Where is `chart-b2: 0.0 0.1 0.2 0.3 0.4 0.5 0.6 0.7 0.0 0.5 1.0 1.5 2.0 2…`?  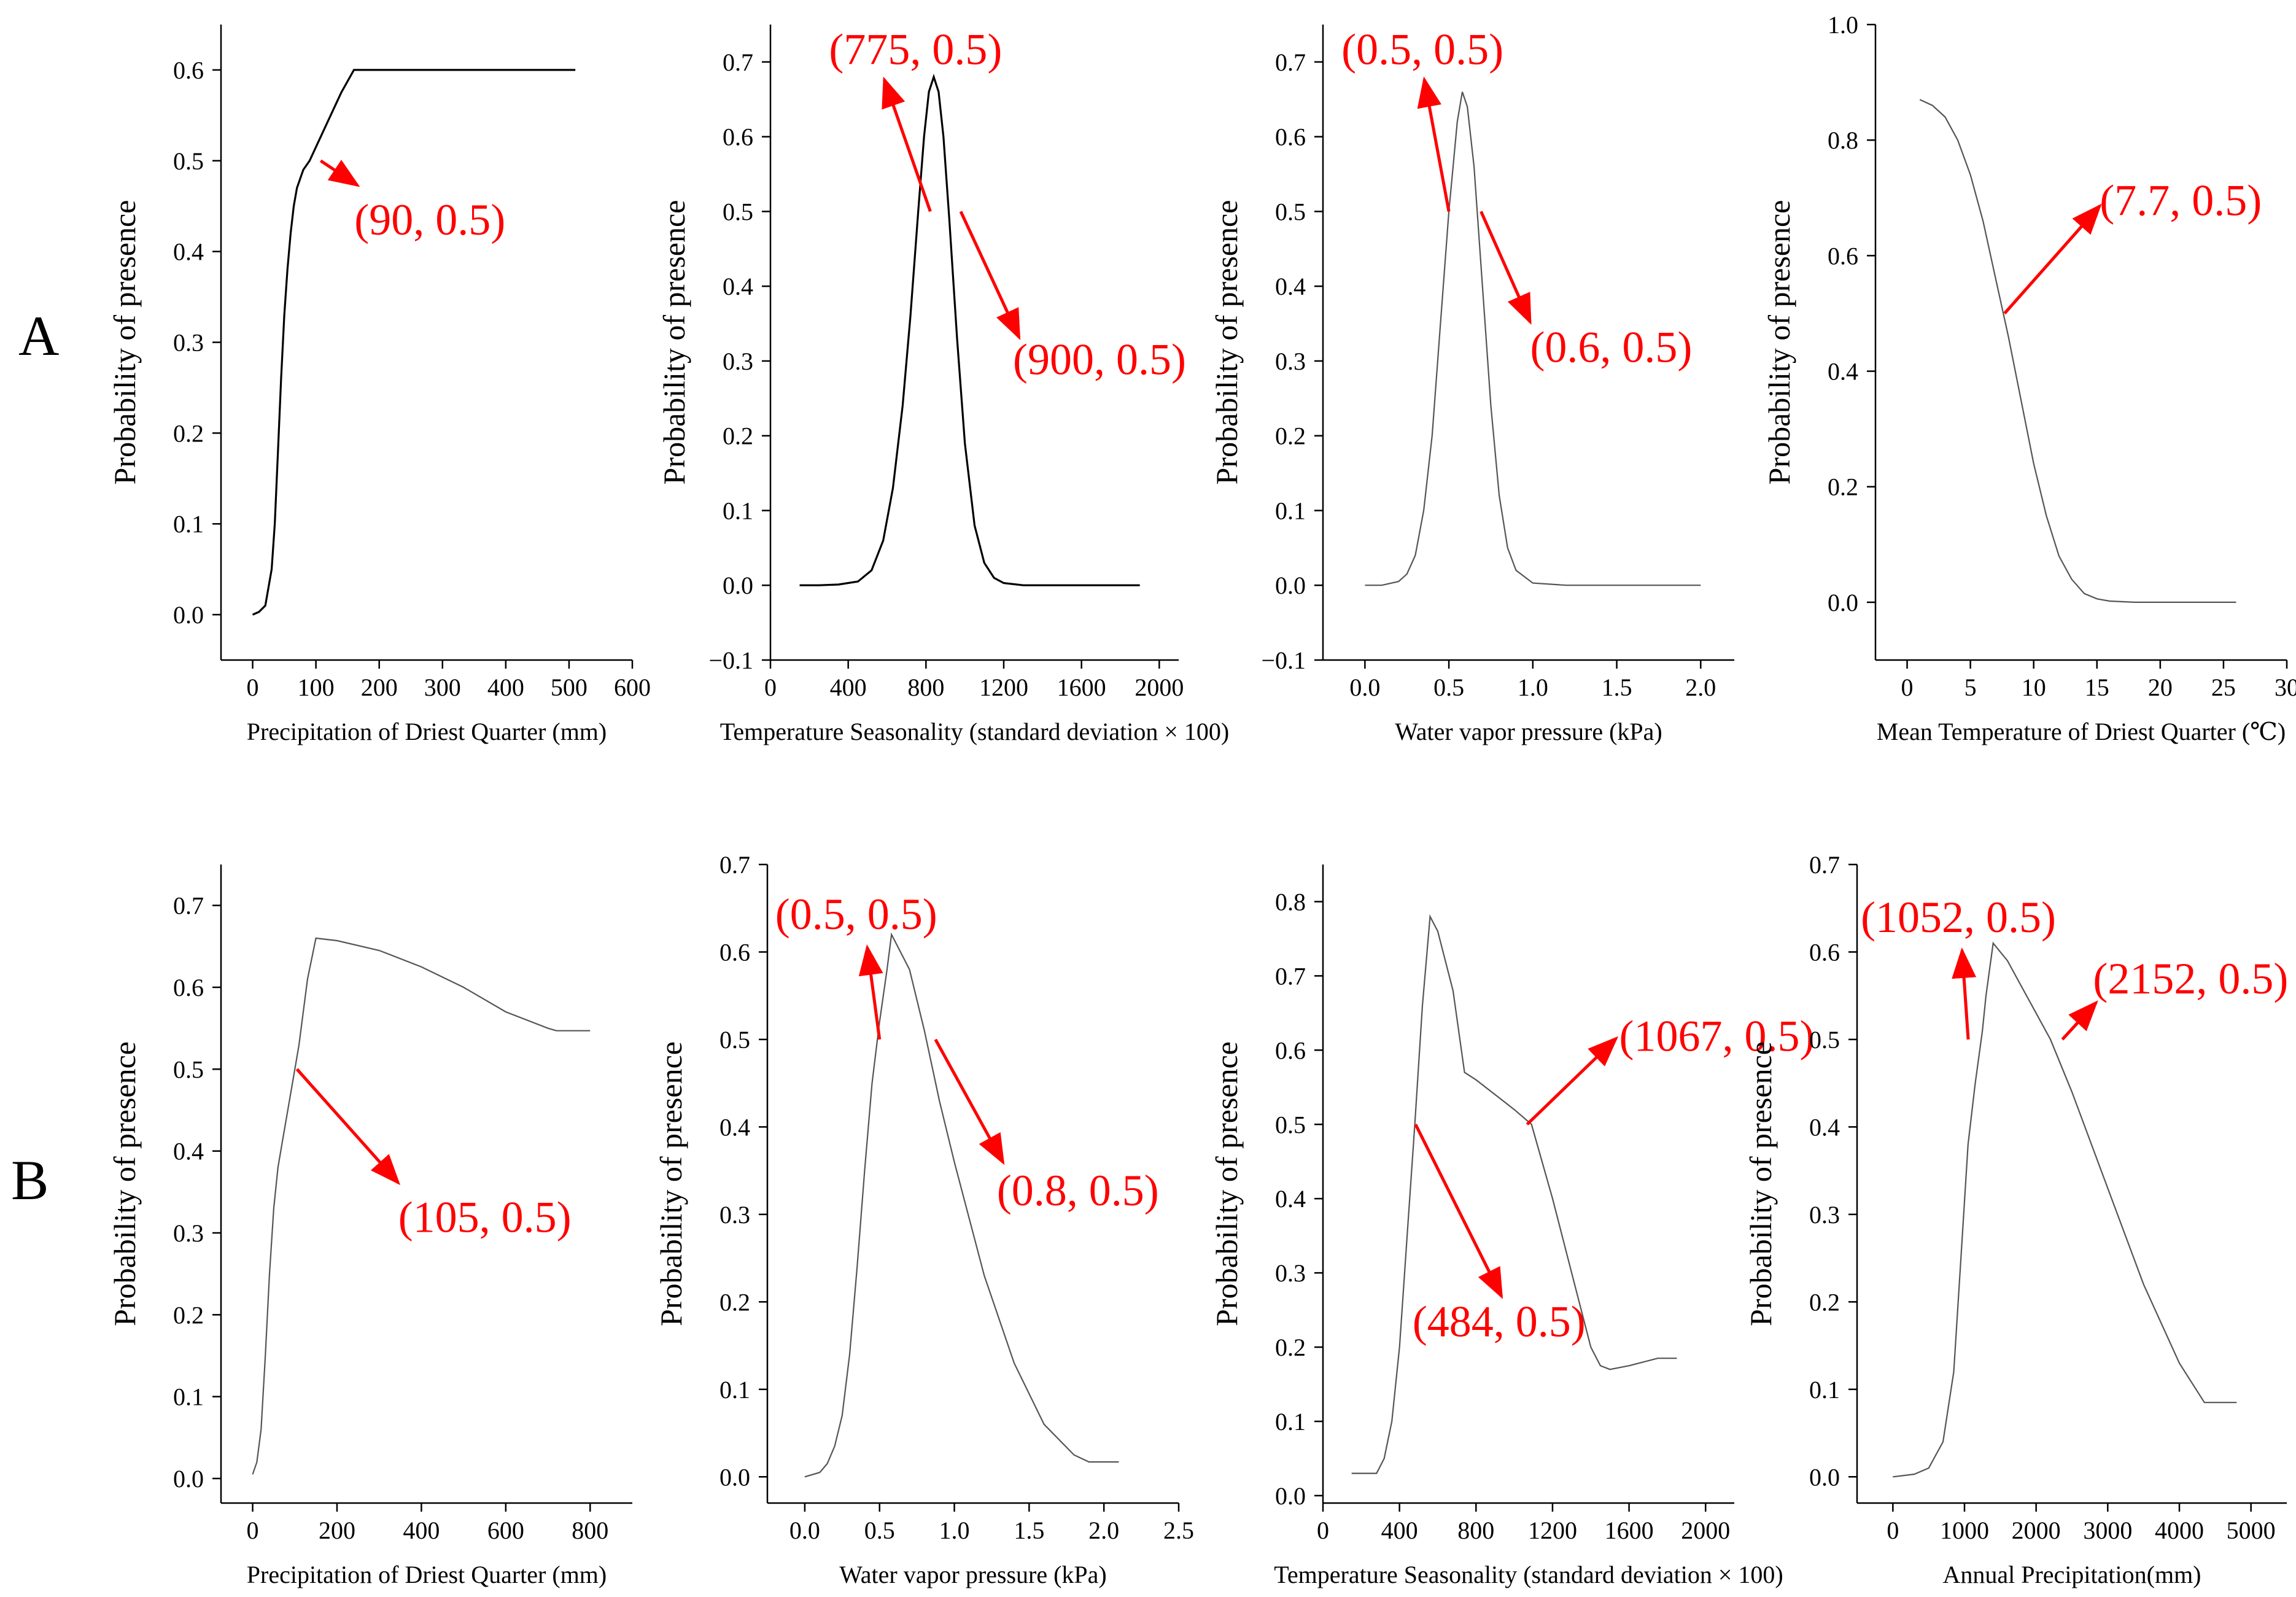
chart-b2: 0.0 0.1 0.2 0.3 0.4 0.5 0.6 0.7 0.0 0.5 1.0 1.5 2.0 2… is located at coordinates (924, 1219).